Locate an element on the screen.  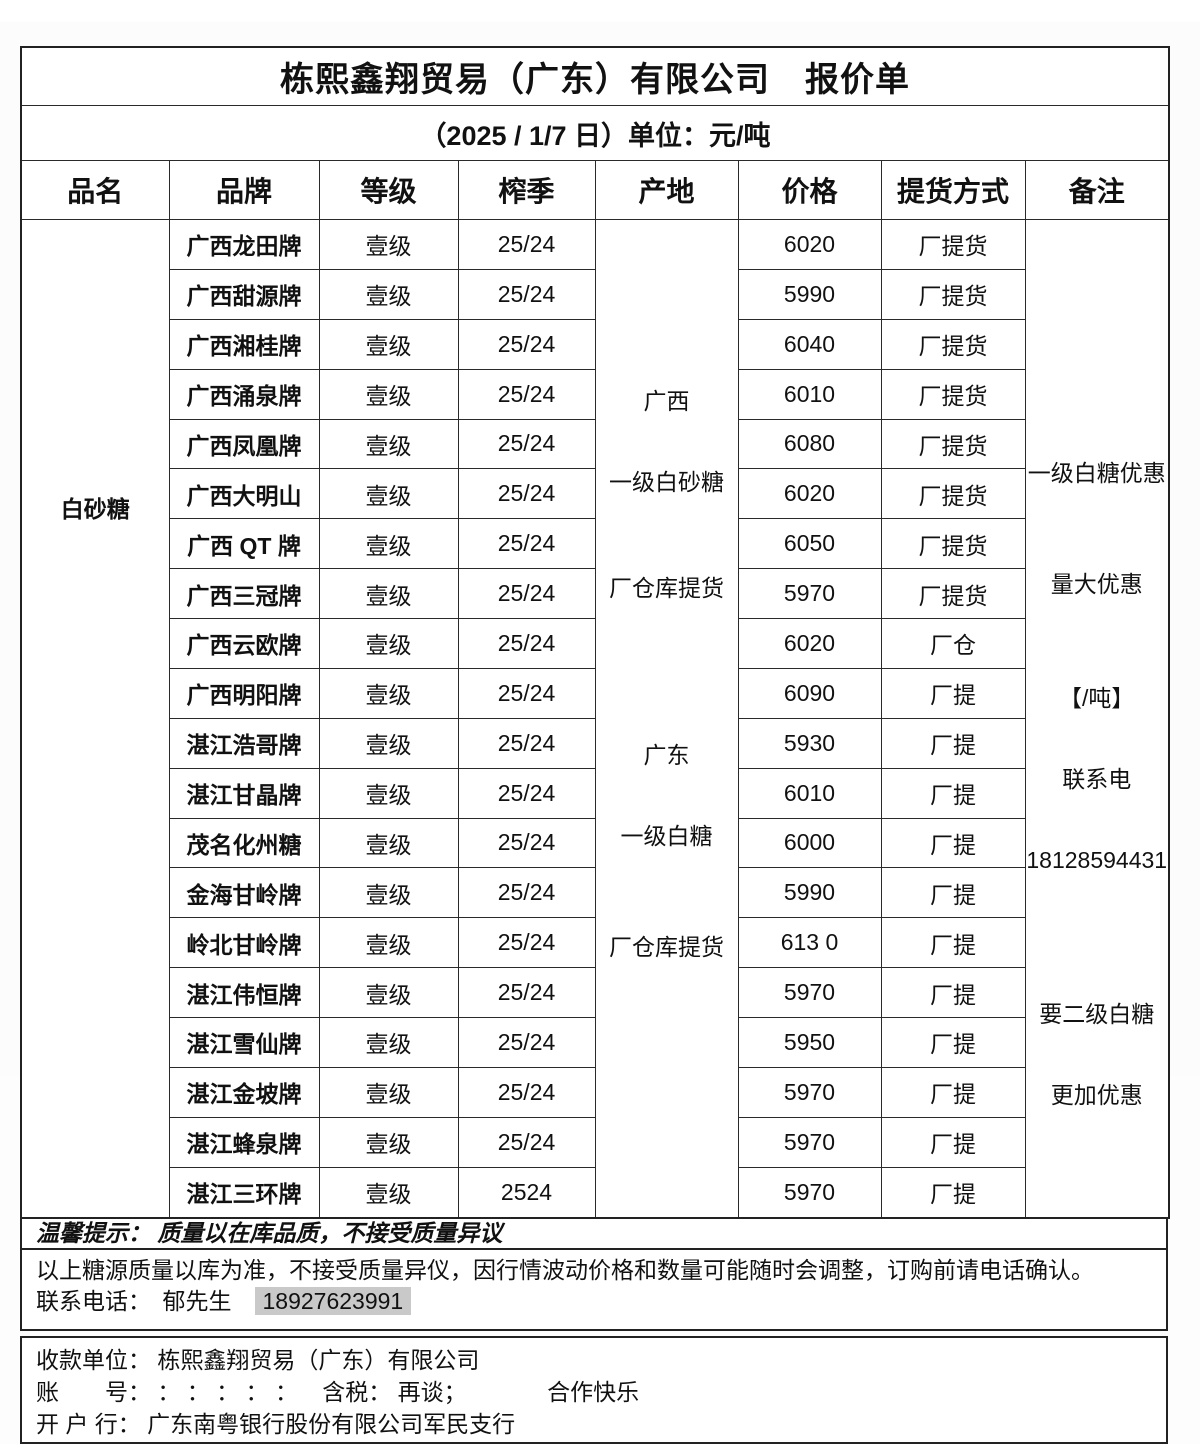
remark-discount-line: 一级白糖优惠 is located at coordinates (1096, 473).